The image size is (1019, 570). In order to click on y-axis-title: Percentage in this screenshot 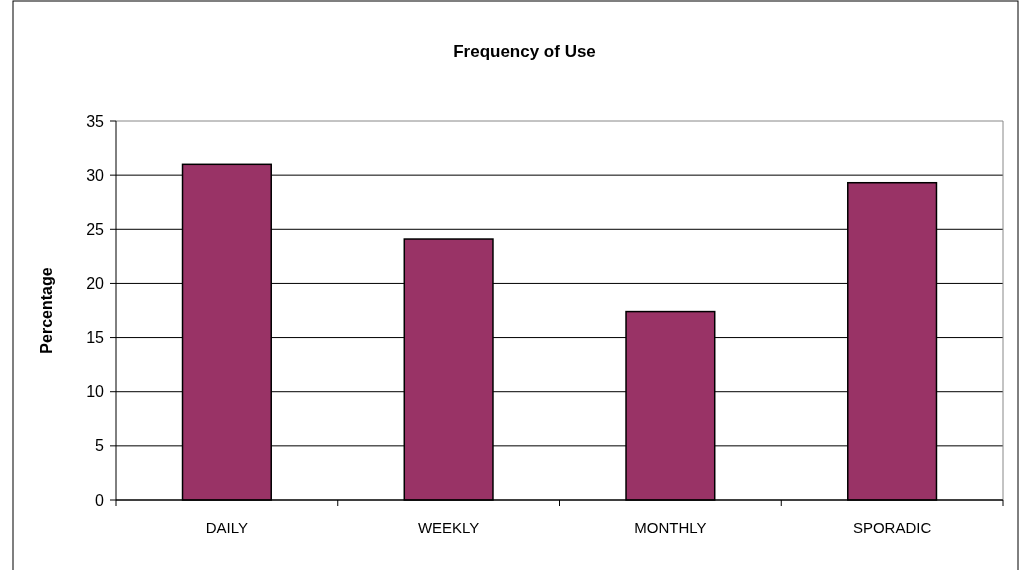, I will do `click(46, 310)`.